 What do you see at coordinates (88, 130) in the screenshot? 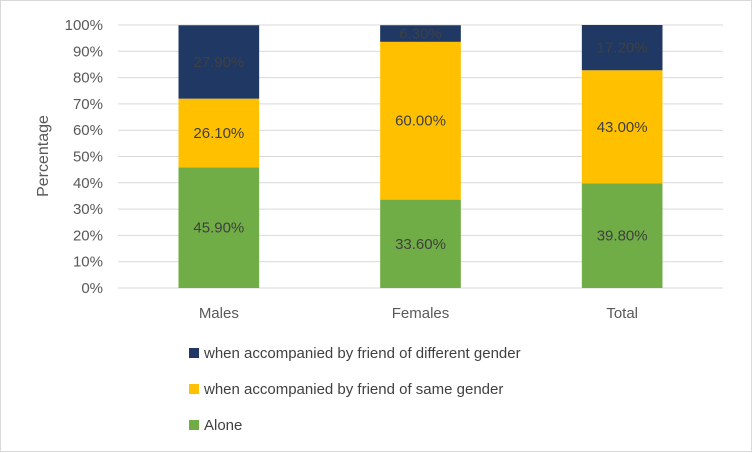
I see `y-tick-label: 60%` at bounding box center [88, 130].